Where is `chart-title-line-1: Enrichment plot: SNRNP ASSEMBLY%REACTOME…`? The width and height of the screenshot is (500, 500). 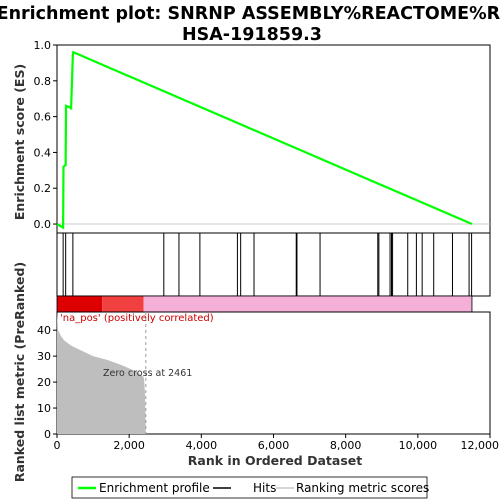 chart-title-line-1: Enrichment plot: SNRNP ASSEMBLY%REACTOME… is located at coordinates (250, 14).